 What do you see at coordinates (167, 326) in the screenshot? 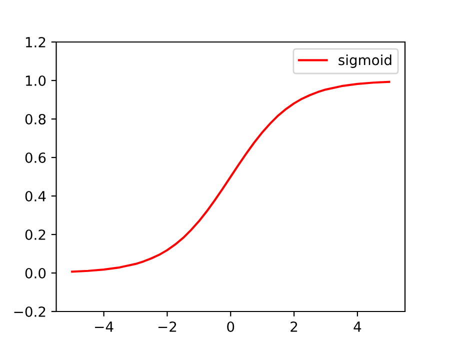
I see `x-tick-label: −2` at bounding box center [167, 326].